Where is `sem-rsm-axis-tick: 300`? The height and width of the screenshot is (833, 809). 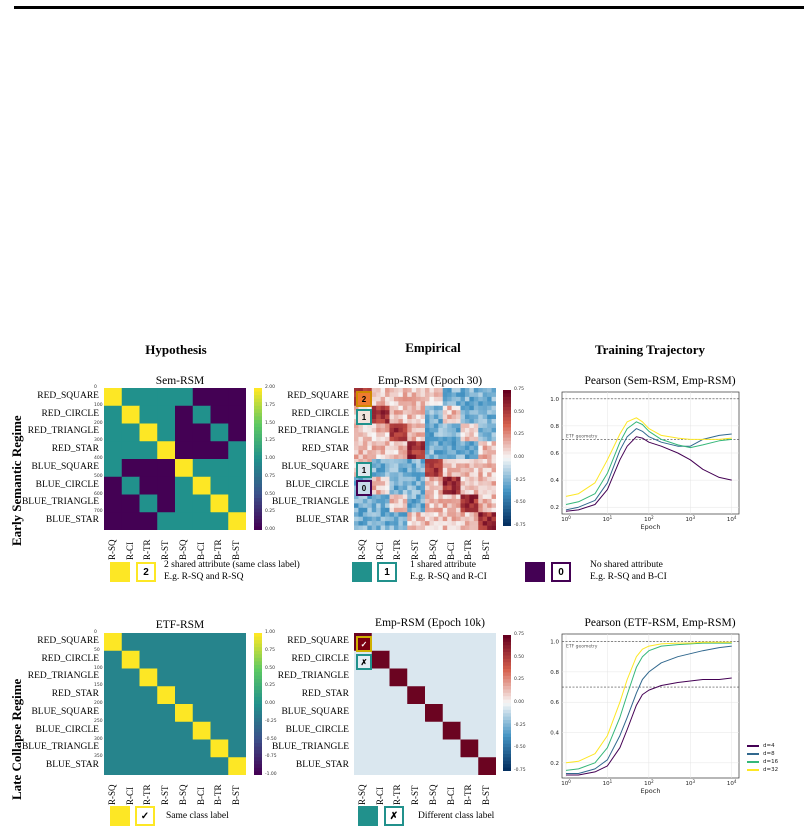
sem-rsm-axis-tick: 300 is located at coordinates (98, 441).